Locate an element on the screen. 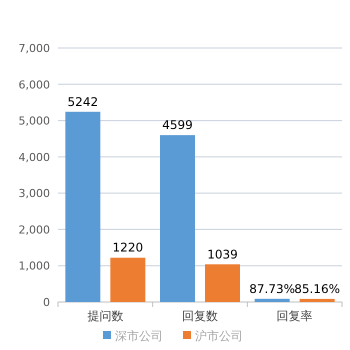 This screenshot has width=350, height=350. legend-label: 沪市公司 is located at coordinates (219, 336).